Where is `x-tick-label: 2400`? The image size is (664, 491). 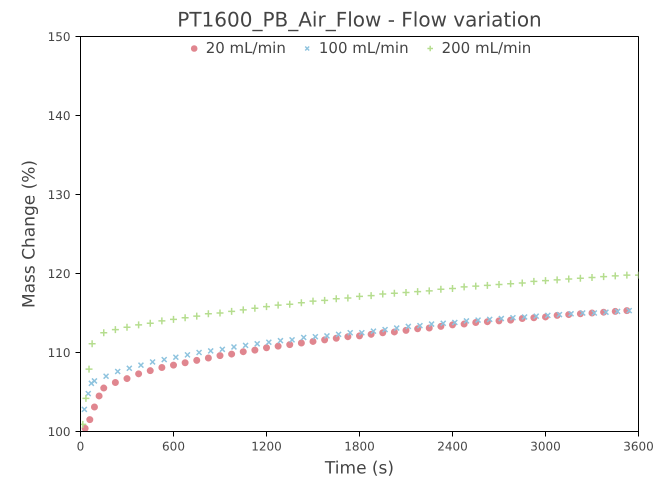 x-tick-label: 2400 is located at coordinates (452, 447).